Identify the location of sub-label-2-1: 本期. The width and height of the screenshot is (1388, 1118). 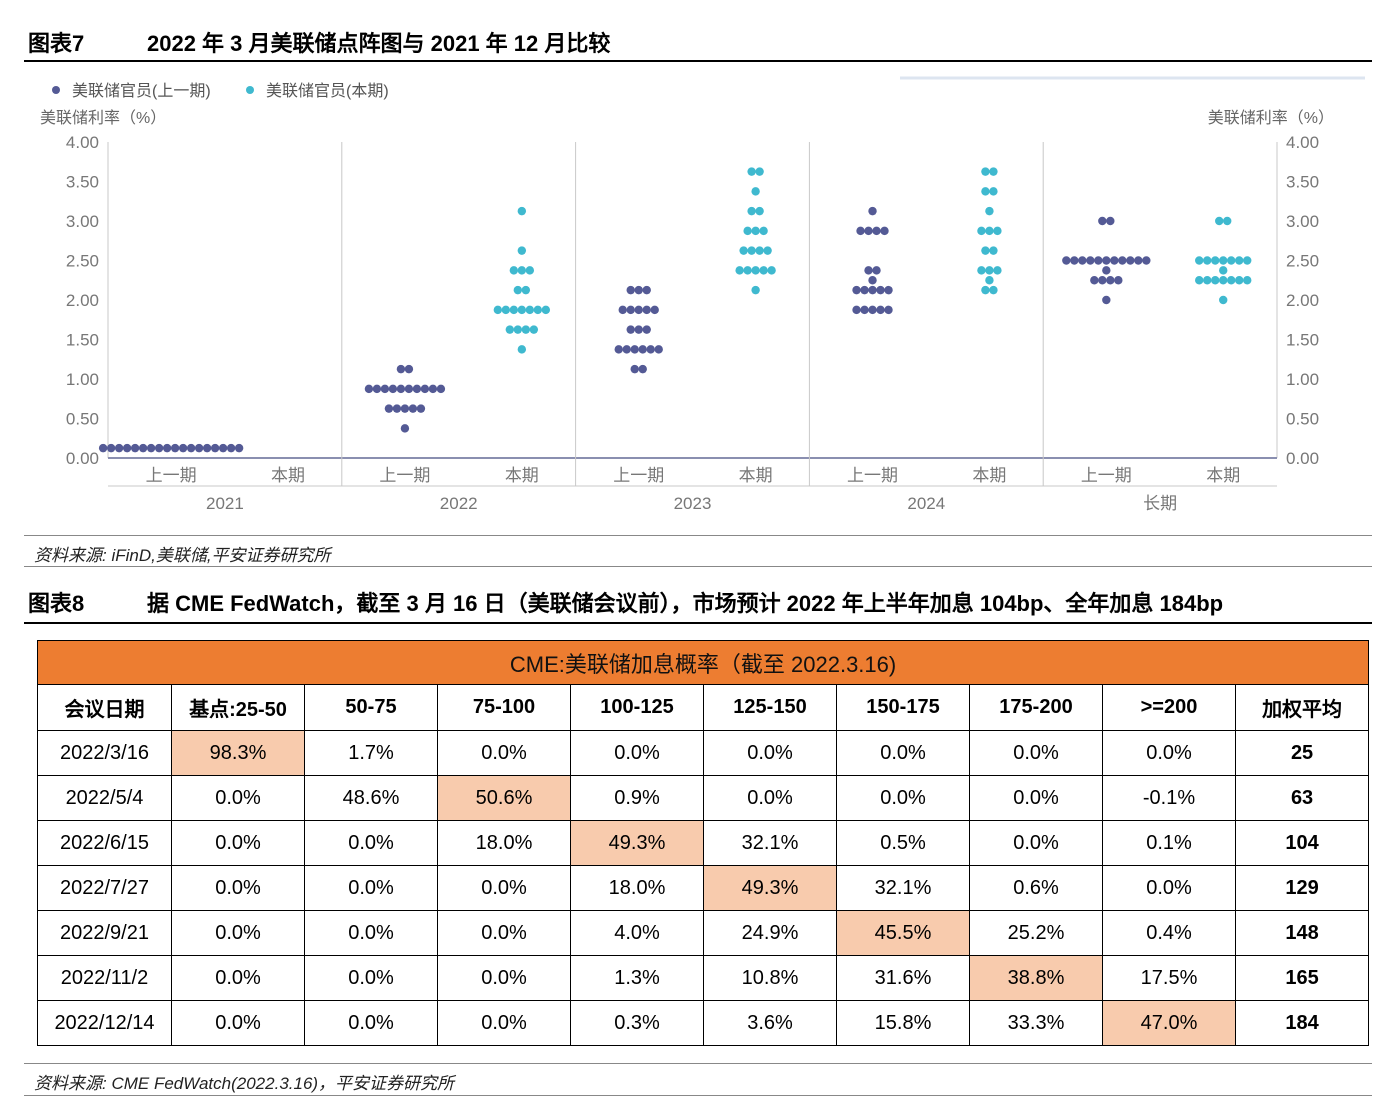
(756, 475).